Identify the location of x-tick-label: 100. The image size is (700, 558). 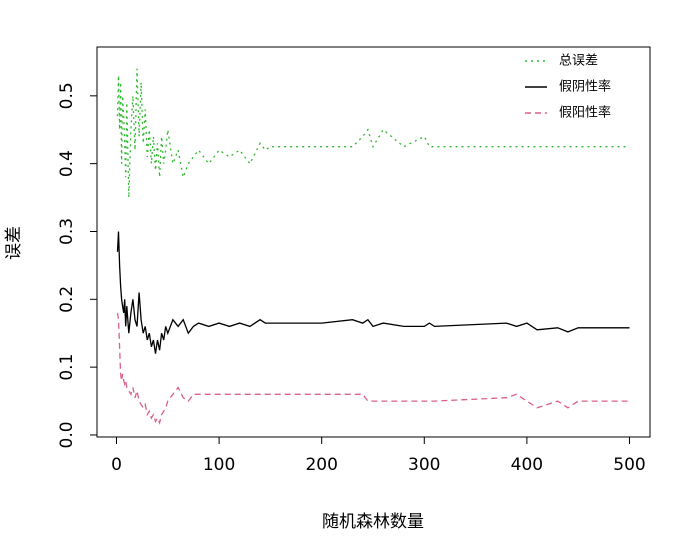
(219, 465).